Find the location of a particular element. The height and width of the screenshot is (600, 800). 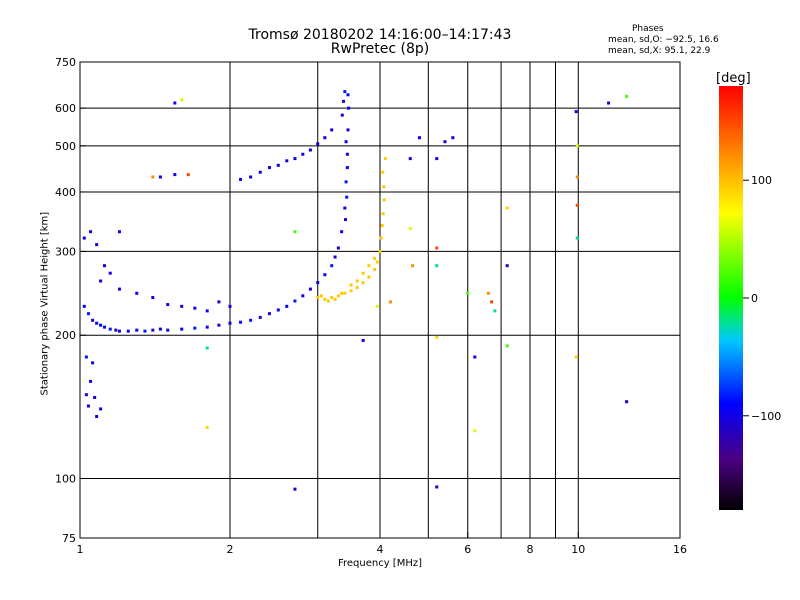

y-tick-label: 300 is located at coordinates (65, 251).